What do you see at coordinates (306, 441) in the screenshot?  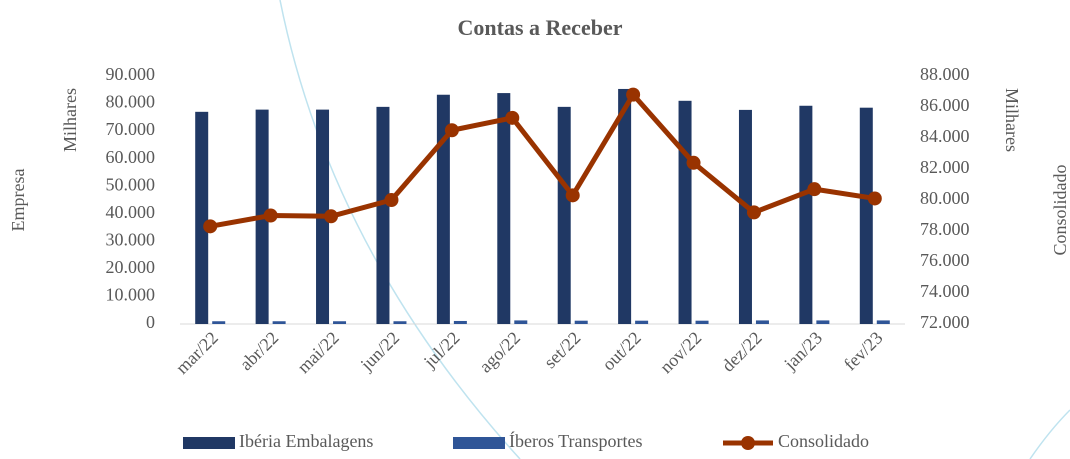 I see `legend-label: Ibéria Embalagens` at bounding box center [306, 441].